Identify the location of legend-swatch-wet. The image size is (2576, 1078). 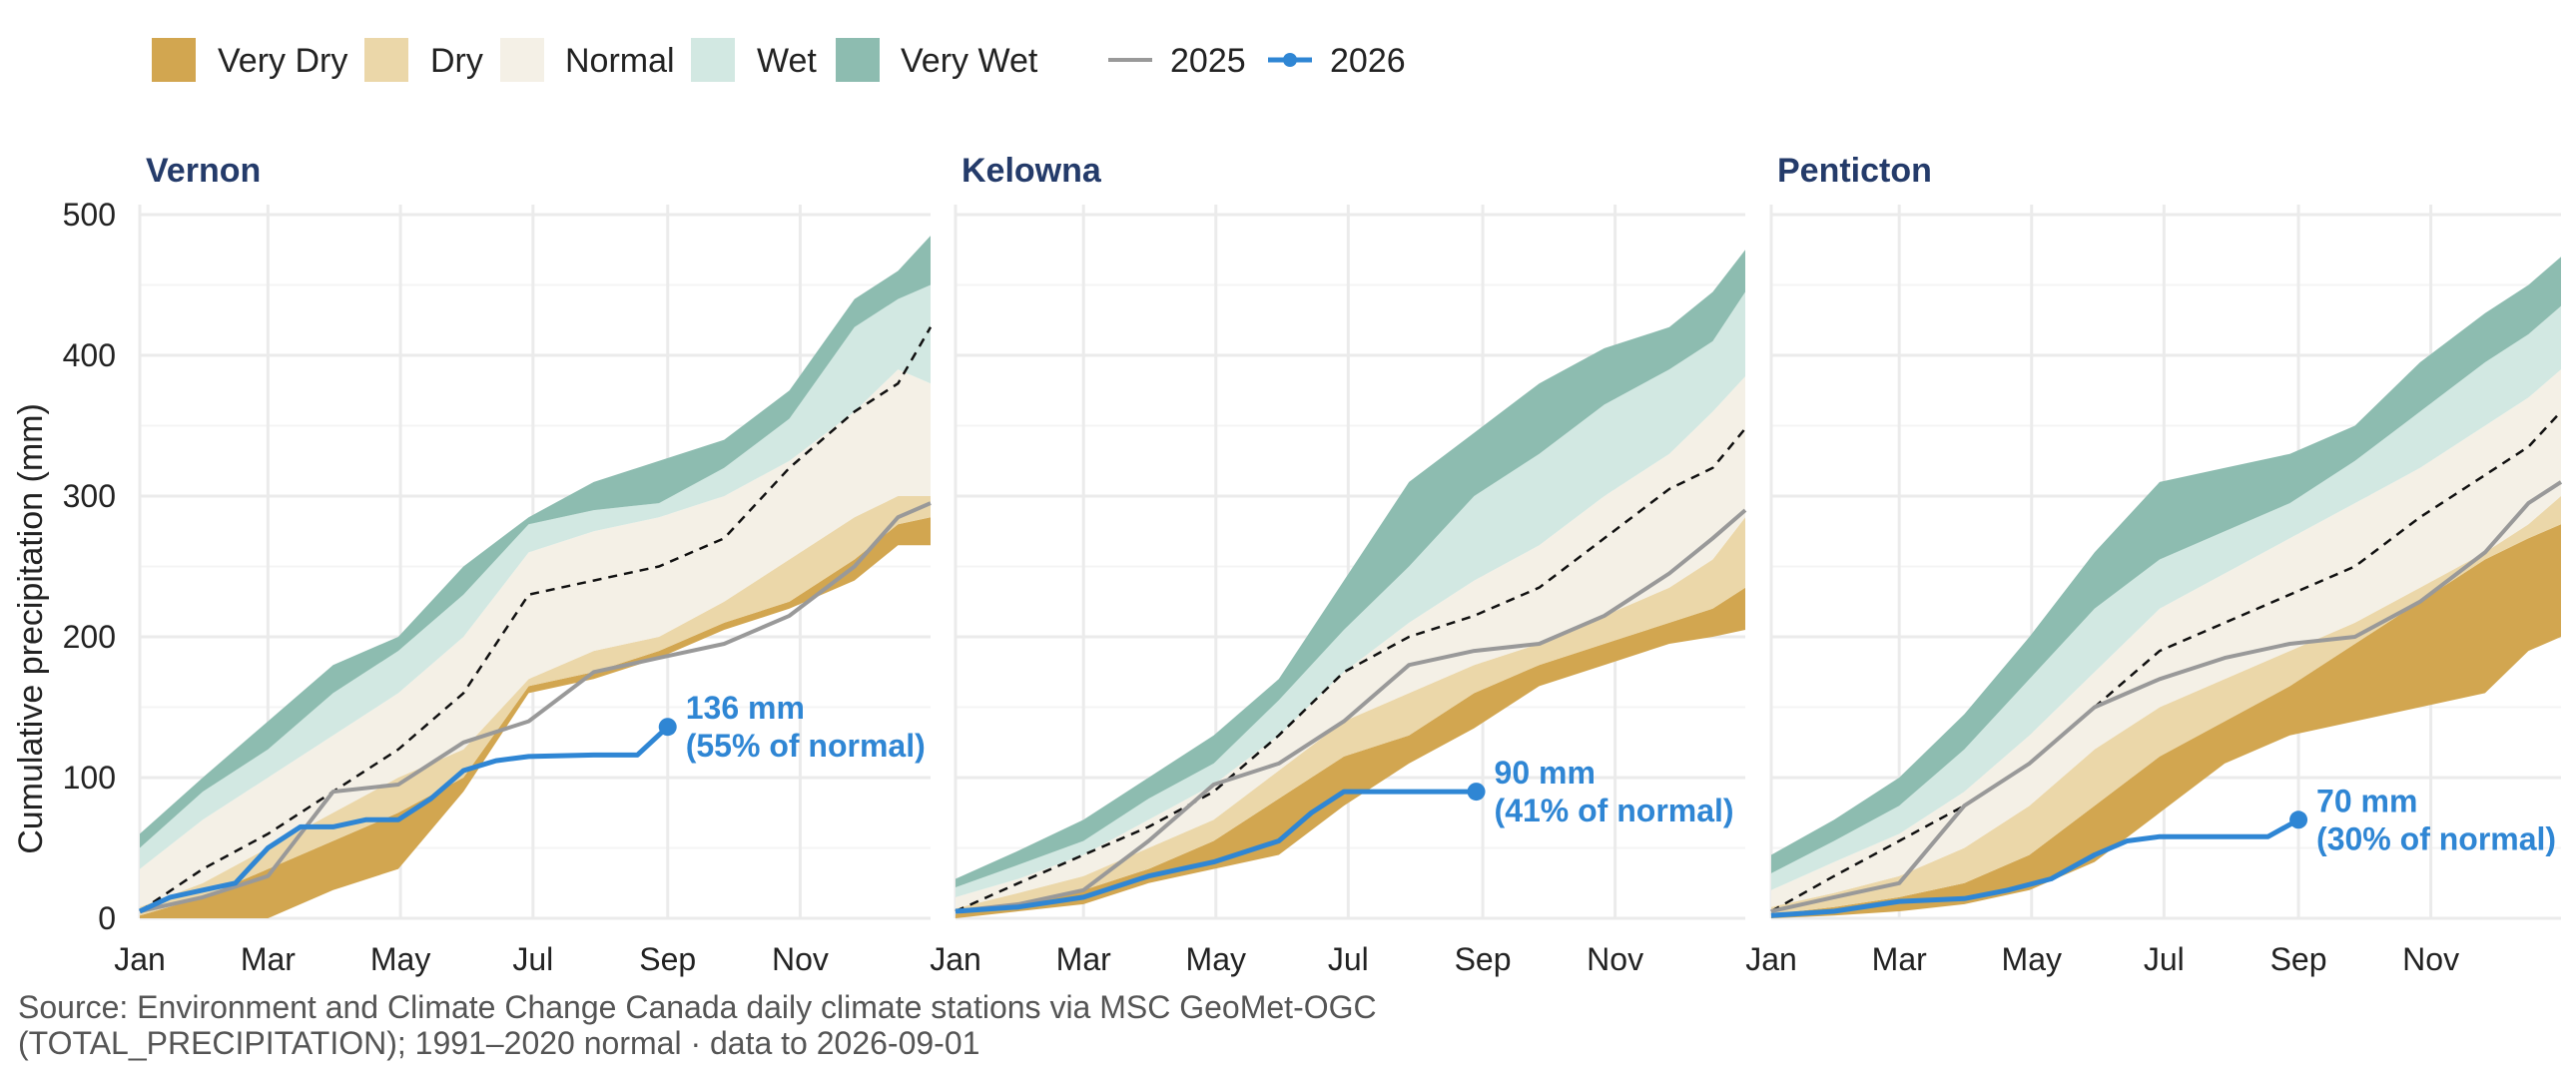
(713, 60).